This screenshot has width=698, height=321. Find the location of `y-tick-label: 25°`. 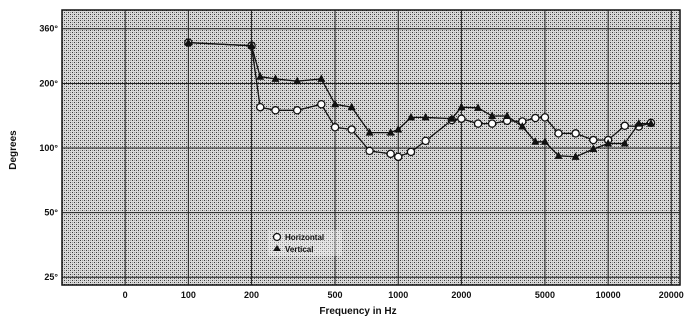

y-tick-label: 25° is located at coordinates (51, 277).